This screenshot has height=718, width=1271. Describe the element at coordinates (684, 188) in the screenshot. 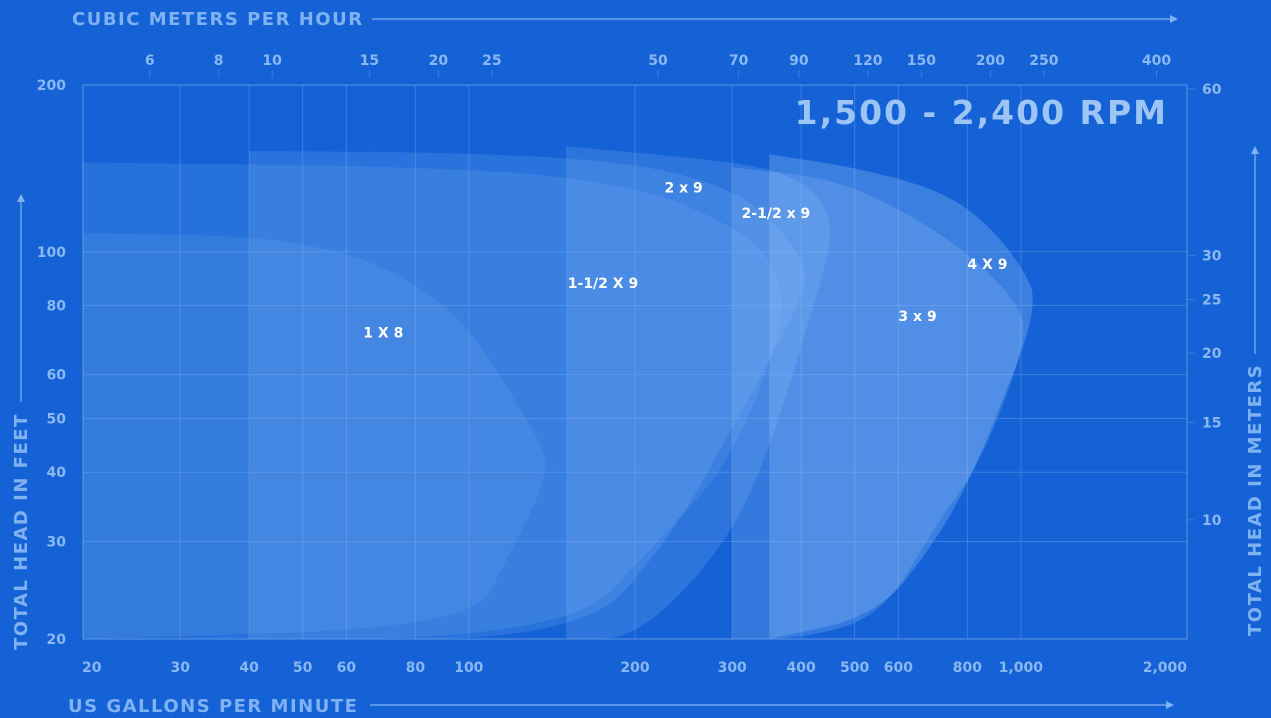

I see `pump-label-2-x-9: 2 x 9` at that location.